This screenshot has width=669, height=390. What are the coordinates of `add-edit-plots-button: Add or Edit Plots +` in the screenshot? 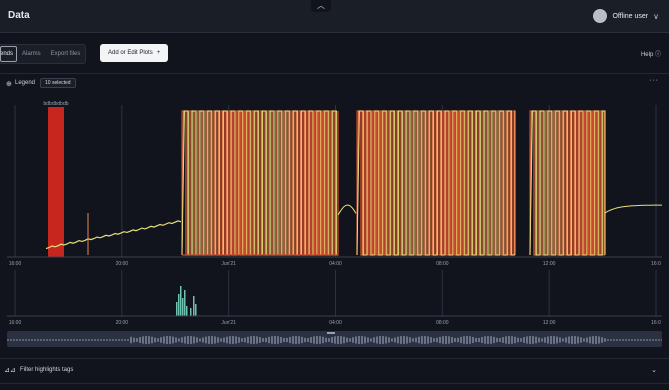 It's located at (134, 53).